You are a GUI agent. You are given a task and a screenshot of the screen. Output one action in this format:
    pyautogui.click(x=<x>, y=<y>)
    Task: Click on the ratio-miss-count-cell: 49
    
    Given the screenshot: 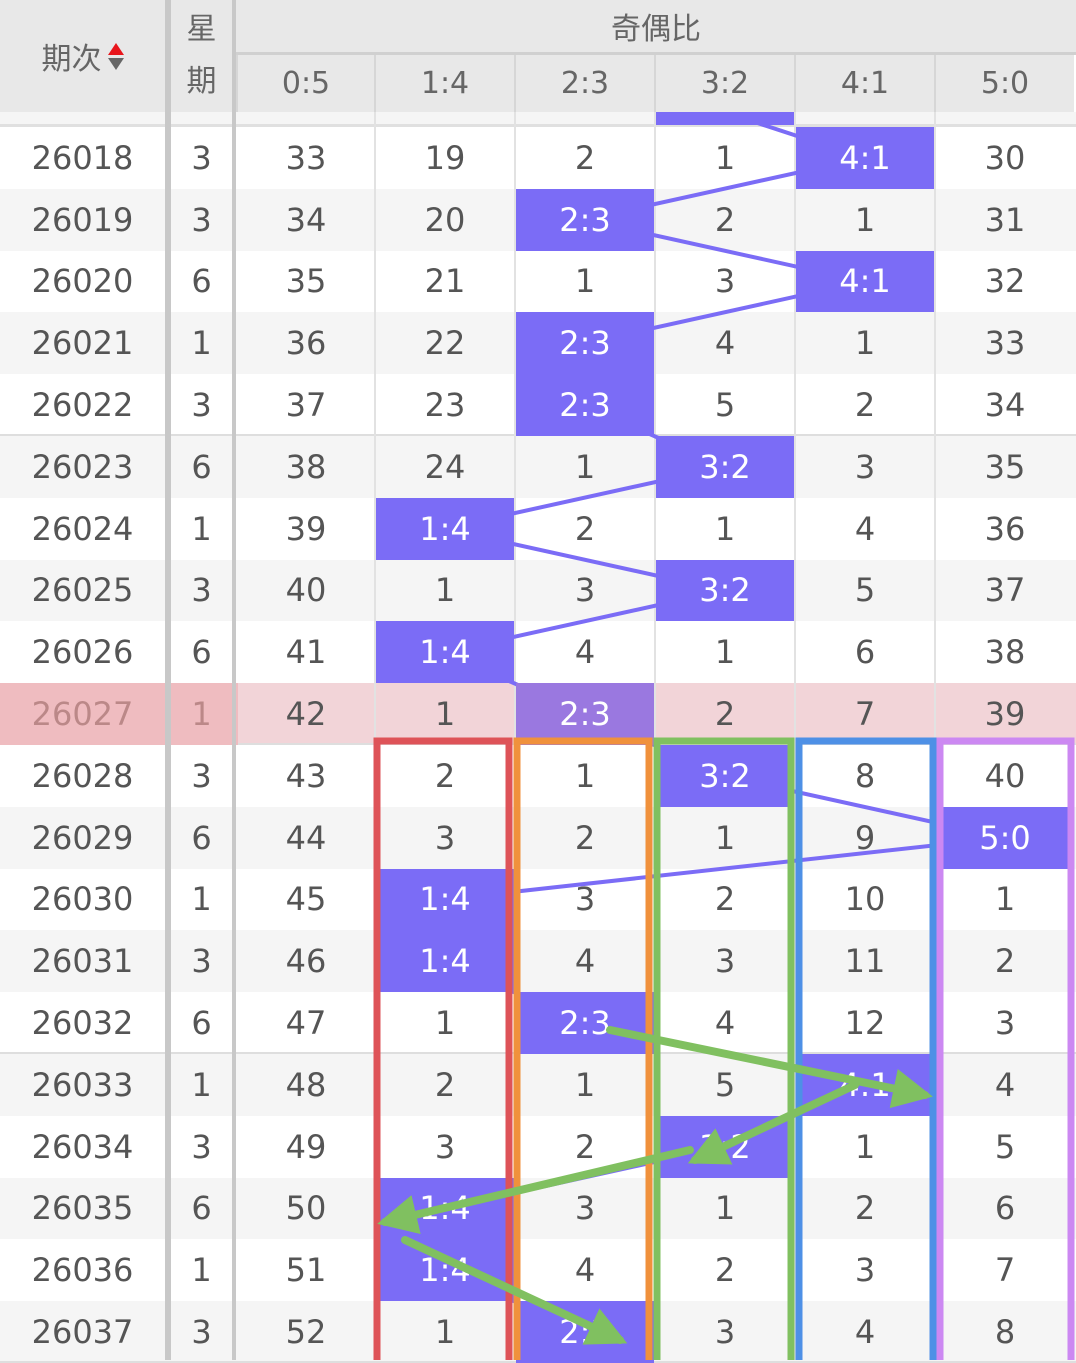 What is the action you would take?
    pyautogui.click(x=306, y=1146)
    